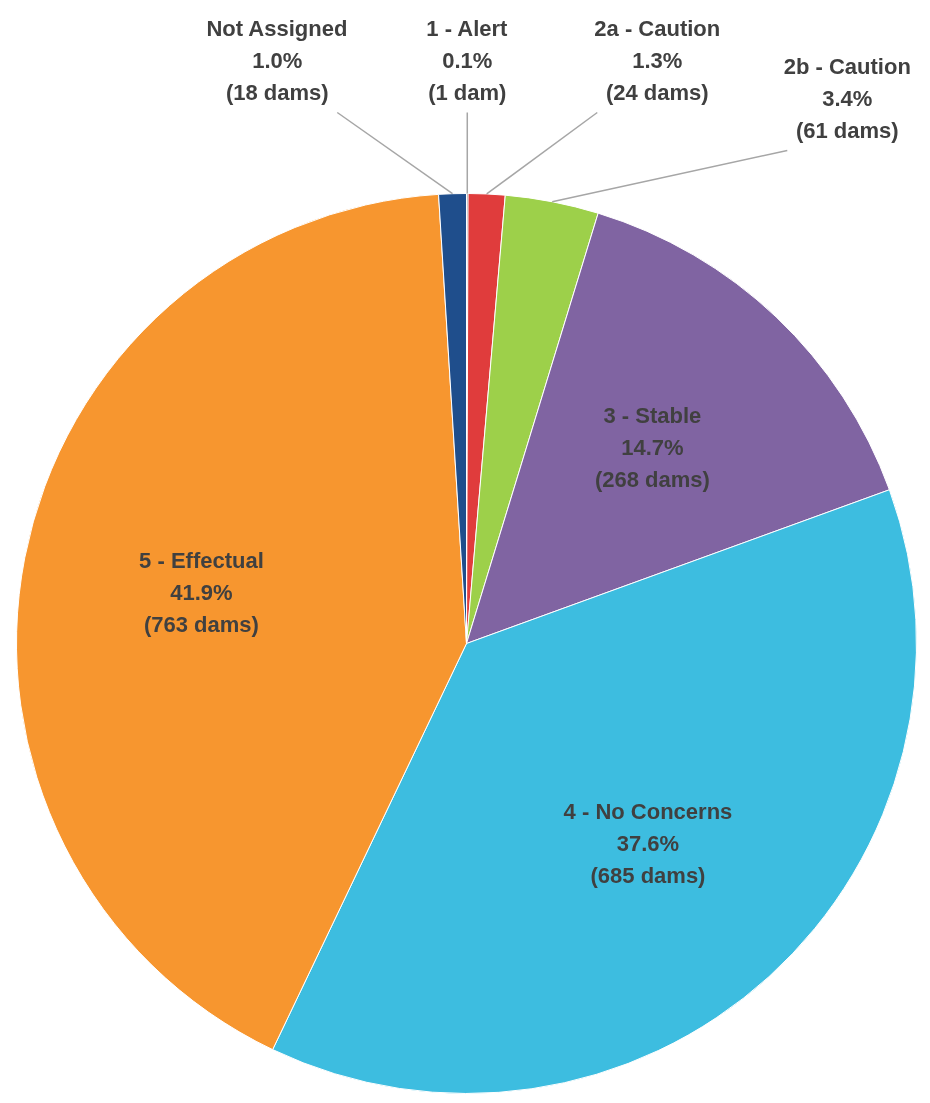 The width and height of the screenshot is (930, 1103). Describe the element at coordinates (467, 76) in the screenshot. I see `data-label: 0.1% (1 dam)` at that location.